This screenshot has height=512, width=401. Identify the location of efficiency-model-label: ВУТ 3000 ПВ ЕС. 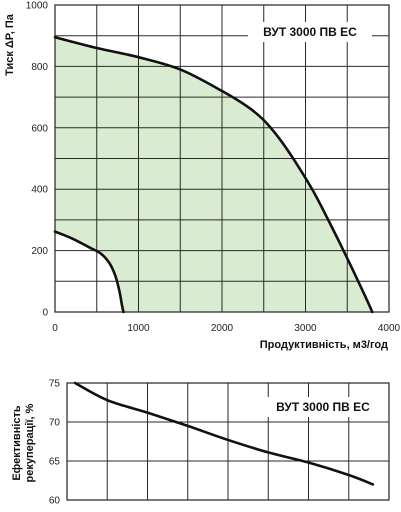
(323, 407).